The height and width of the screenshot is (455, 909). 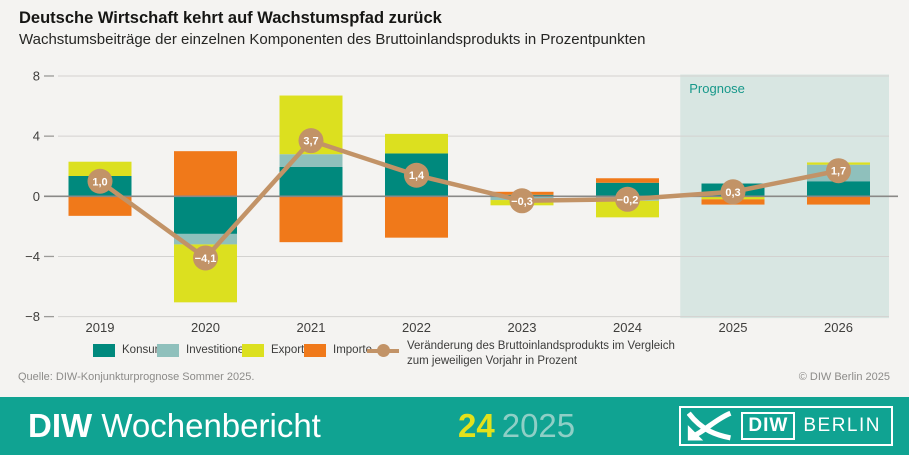 I want to click on logo-berlin-text: BERLIN, so click(x=842, y=425).